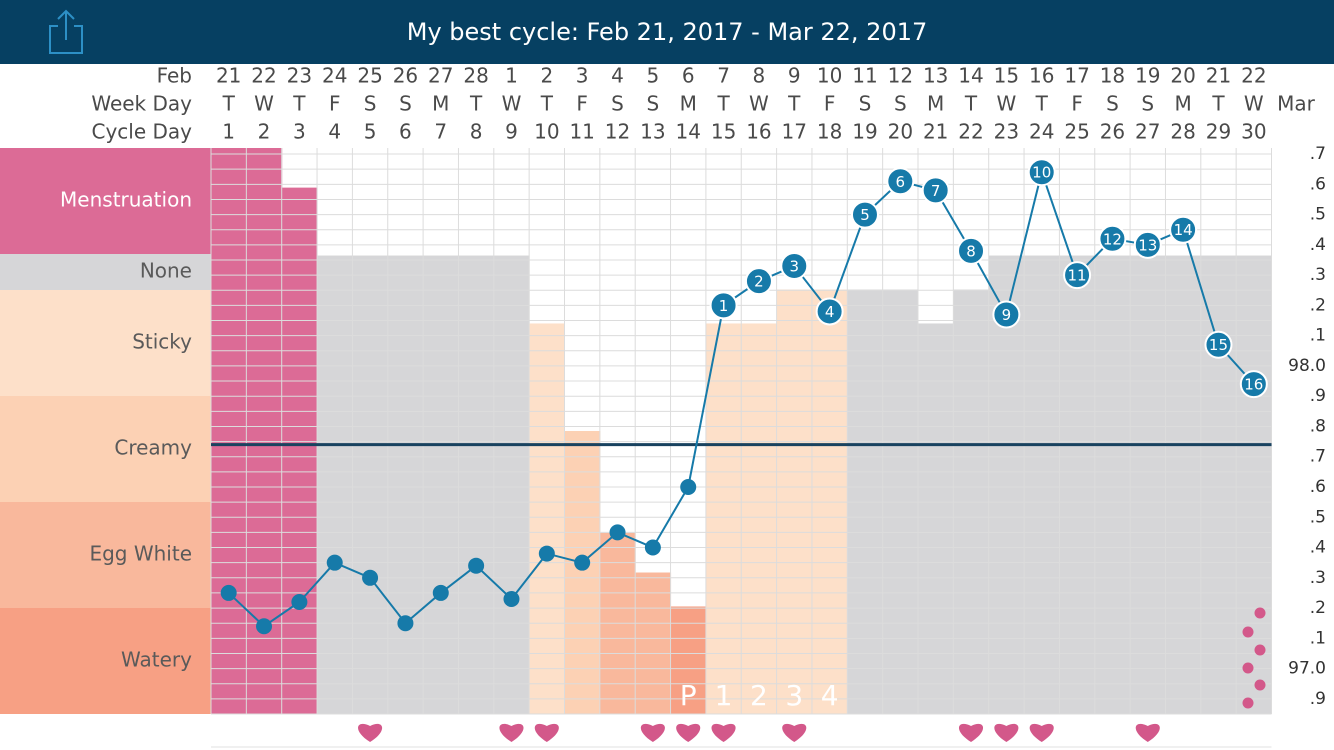 This screenshot has height=750, width=1334. I want to click on temperature-point-label: 1, so click(724, 306).